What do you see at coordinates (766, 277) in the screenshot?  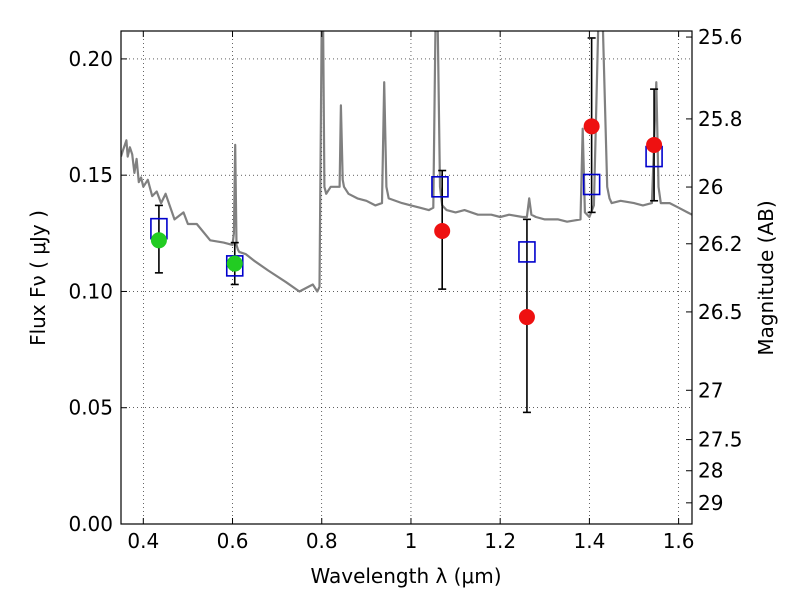 I see `magnitude-axis-label: Magnitude (AB)` at bounding box center [766, 277].